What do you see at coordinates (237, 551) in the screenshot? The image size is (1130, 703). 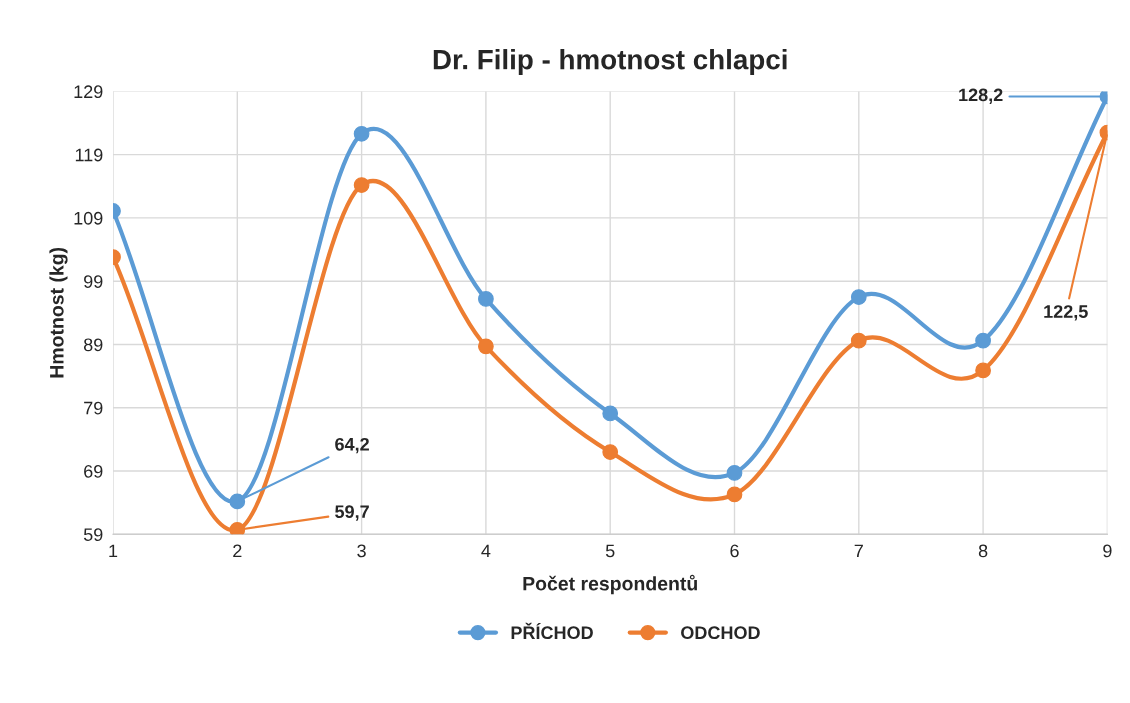 I see `x-tick-label: 2` at bounding box center [237, 551].